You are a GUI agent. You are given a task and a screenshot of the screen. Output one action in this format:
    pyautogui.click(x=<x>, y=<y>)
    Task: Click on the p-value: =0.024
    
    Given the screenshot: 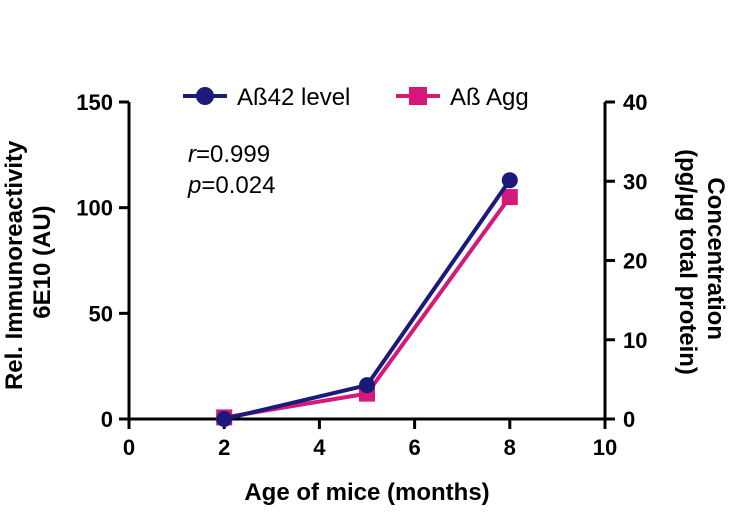 What is the action you would take?
    pyautogui.click(x=238, y=185)
    